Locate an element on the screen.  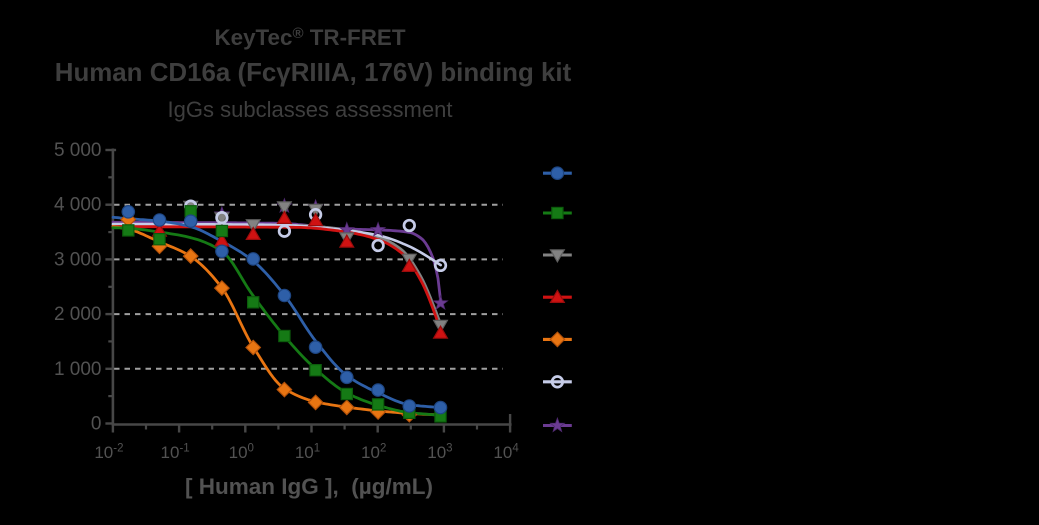
svg-text: IgGs subclasses assessment is located at coordinates (310, 109).